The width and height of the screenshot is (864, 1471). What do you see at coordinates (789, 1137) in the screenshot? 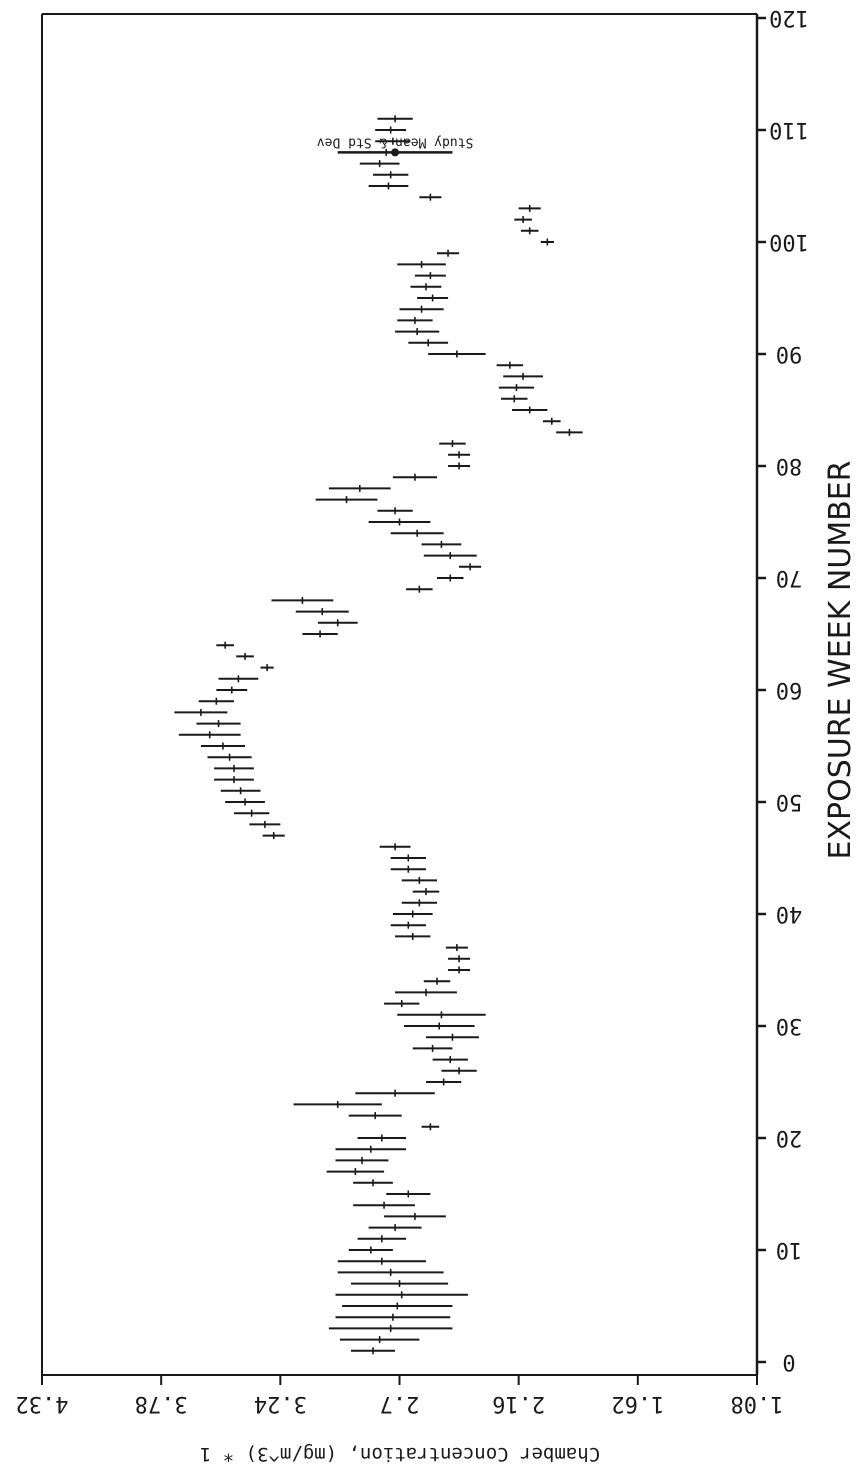
I see `x-tick-label: 20` at bounding box center [789, 1137].